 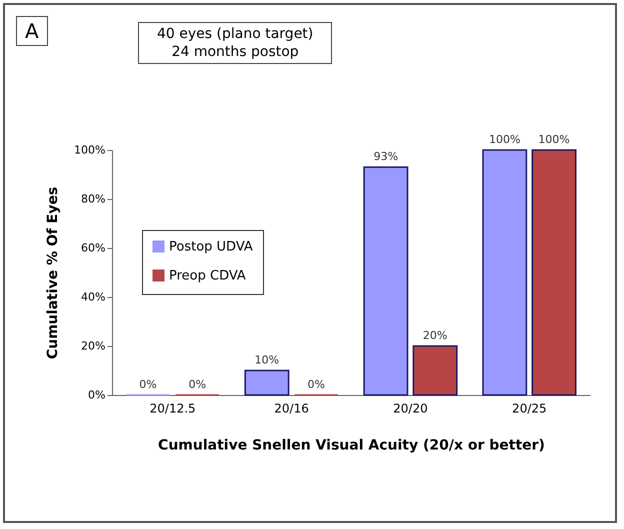 I want to click on data-label: 20%, so click(x=435, y=335).